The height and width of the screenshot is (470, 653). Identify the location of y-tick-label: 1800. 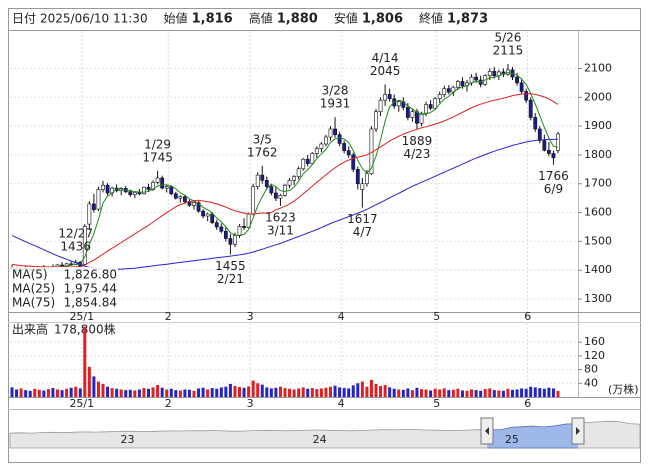
(598, 154).